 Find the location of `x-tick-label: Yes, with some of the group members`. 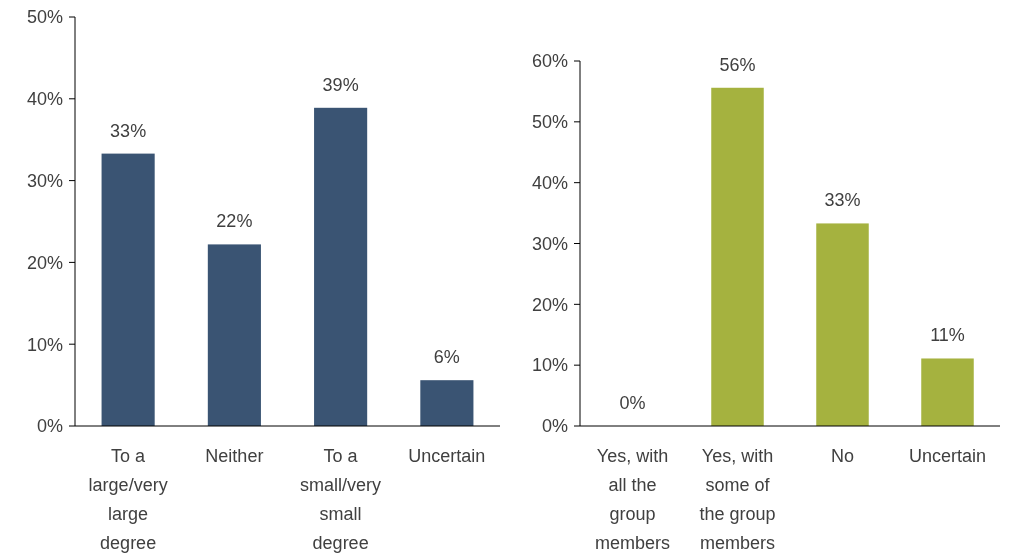

x-tick-label: Yes, with some of the group members is located at coordinates (737, 499).